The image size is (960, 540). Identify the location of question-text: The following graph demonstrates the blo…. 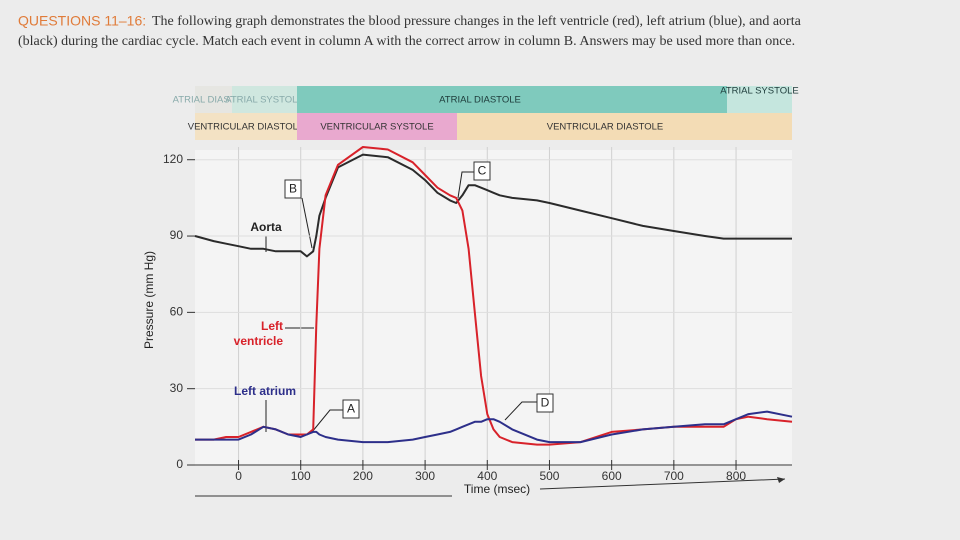
(477, 21).